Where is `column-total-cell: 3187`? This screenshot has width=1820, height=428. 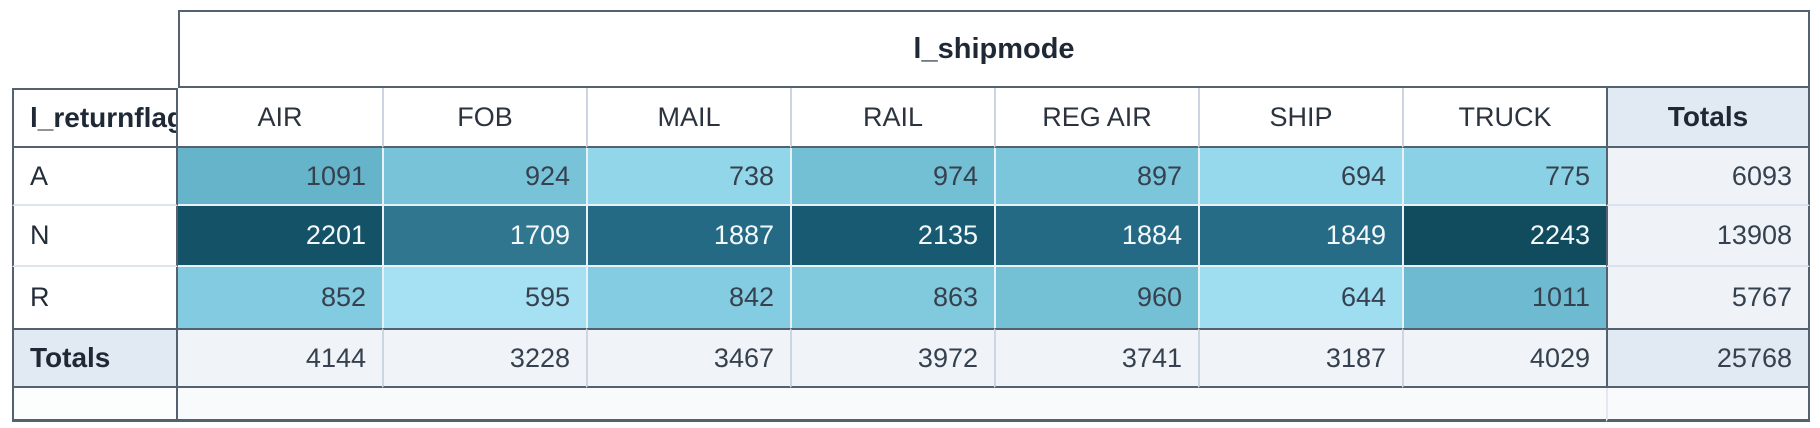
column-total-cell: 3187 is located at coordinates (1300, 358).